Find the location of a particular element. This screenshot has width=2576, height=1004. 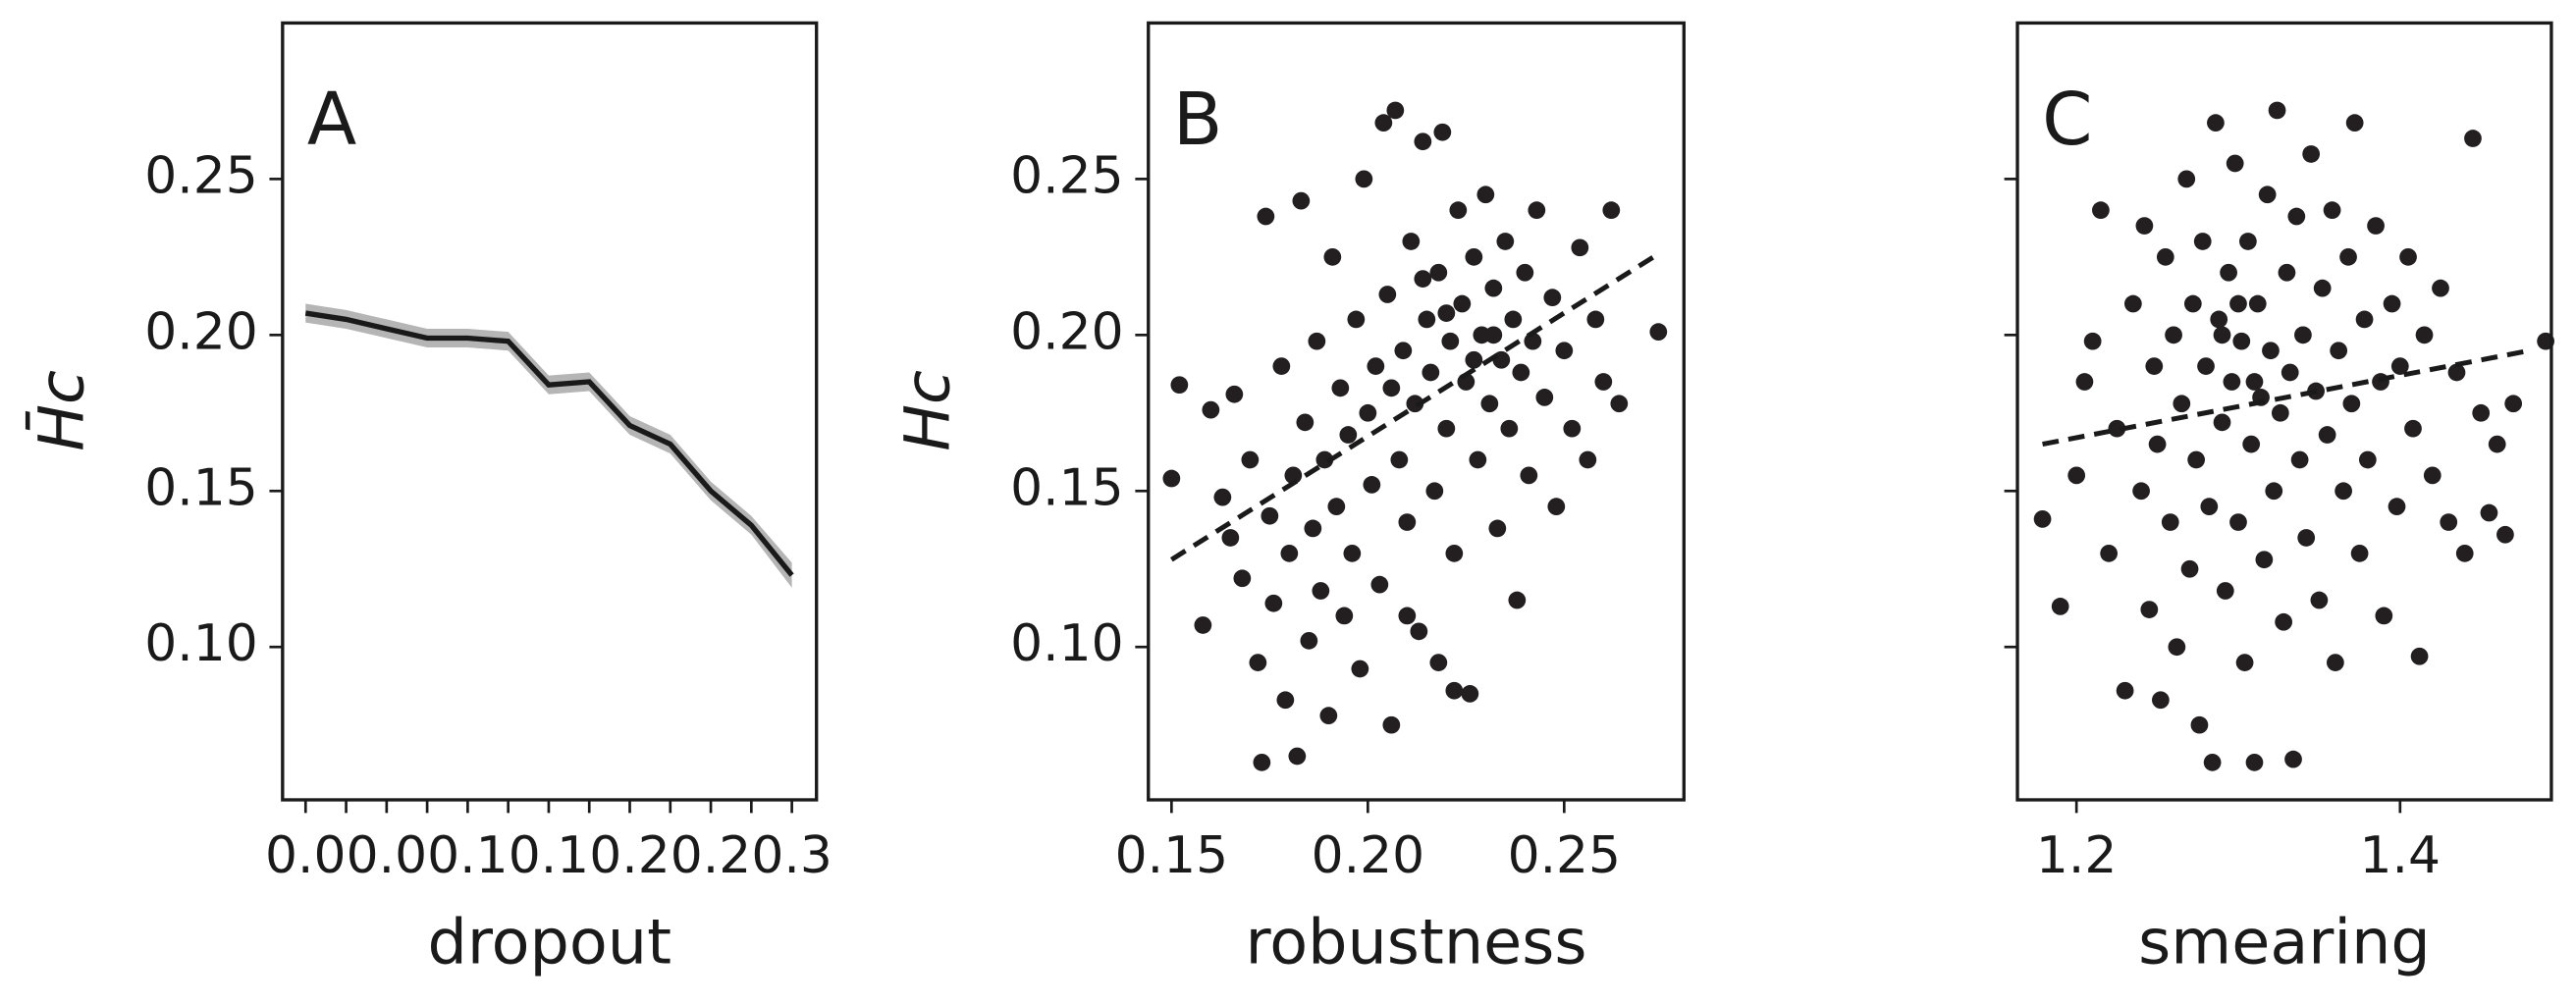

x-tick-label: 1.4 is located at coordinates (2400, 855).